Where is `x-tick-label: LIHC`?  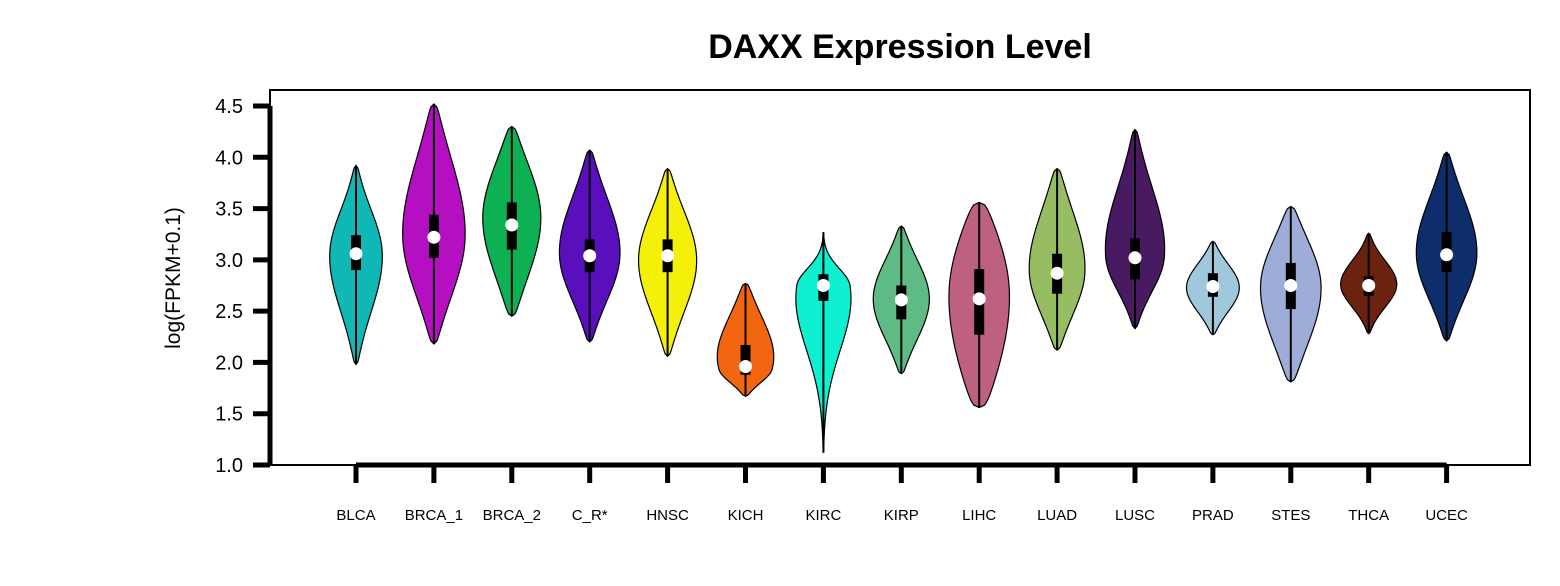 x-tick-label: LIHC is located at coordinates (979, 515).